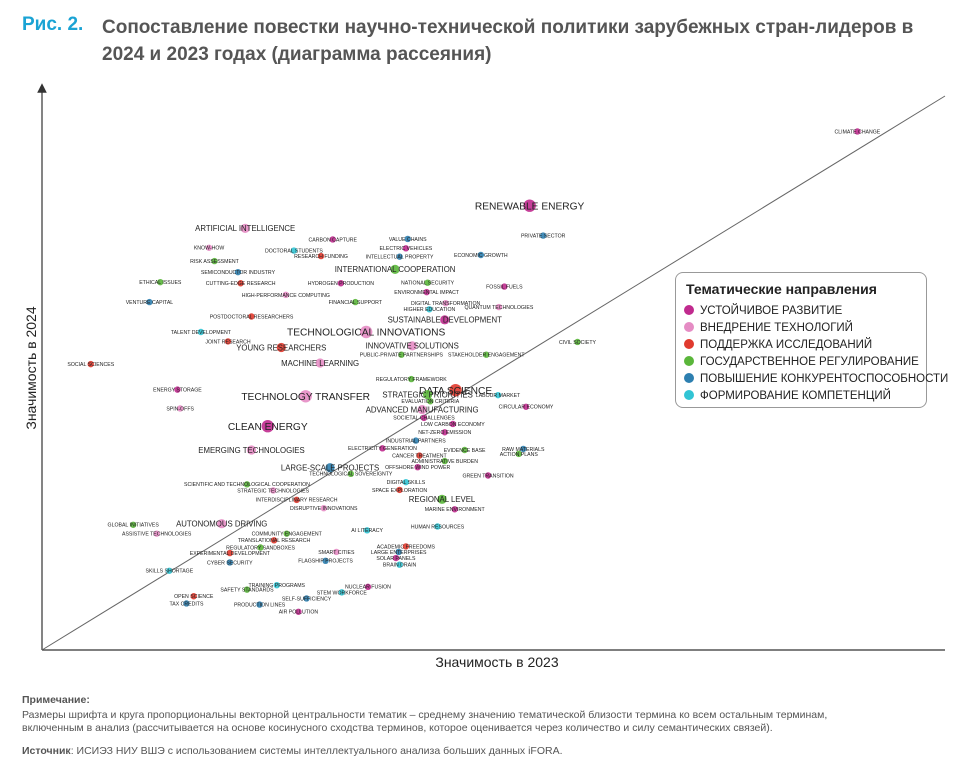 This screenshot has width=970, height=768. I want to click on data-point-label: FOSSIL FUELS, so click(504, 287).